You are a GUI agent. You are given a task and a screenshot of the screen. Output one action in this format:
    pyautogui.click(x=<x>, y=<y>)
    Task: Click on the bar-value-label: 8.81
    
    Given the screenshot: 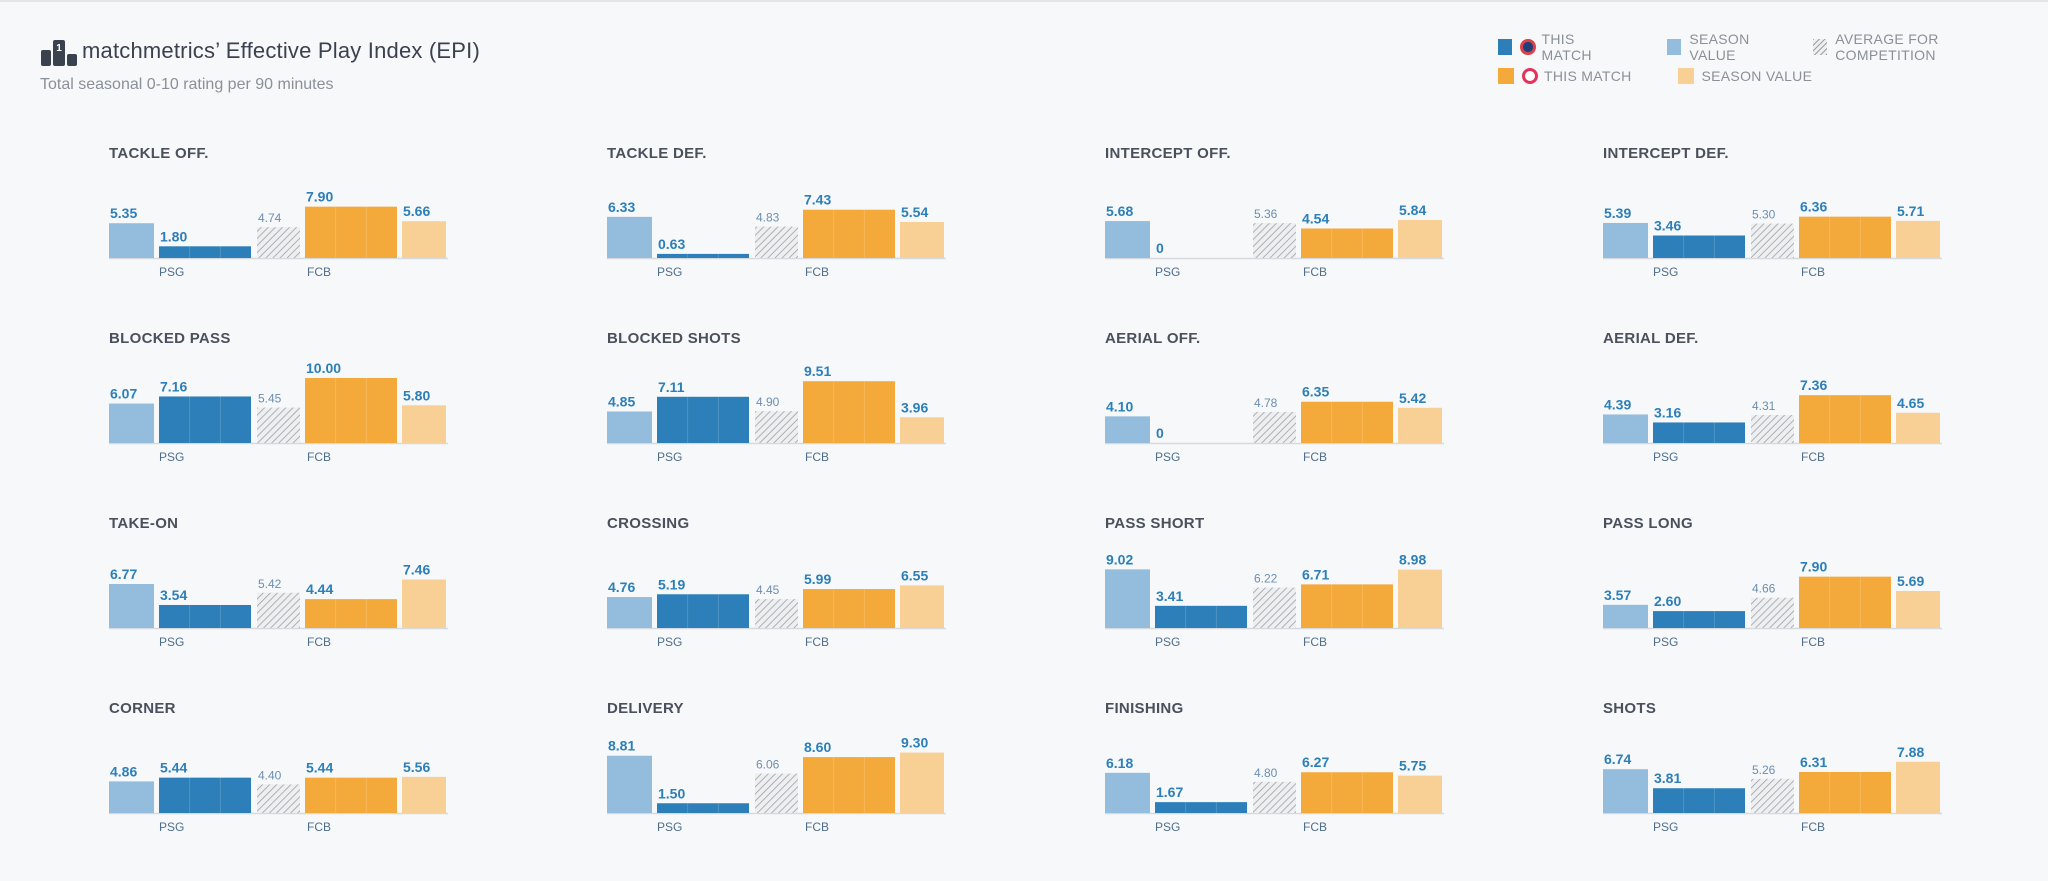 What is the action you would take?
    pyautogui.click(x=621, y=746)
    